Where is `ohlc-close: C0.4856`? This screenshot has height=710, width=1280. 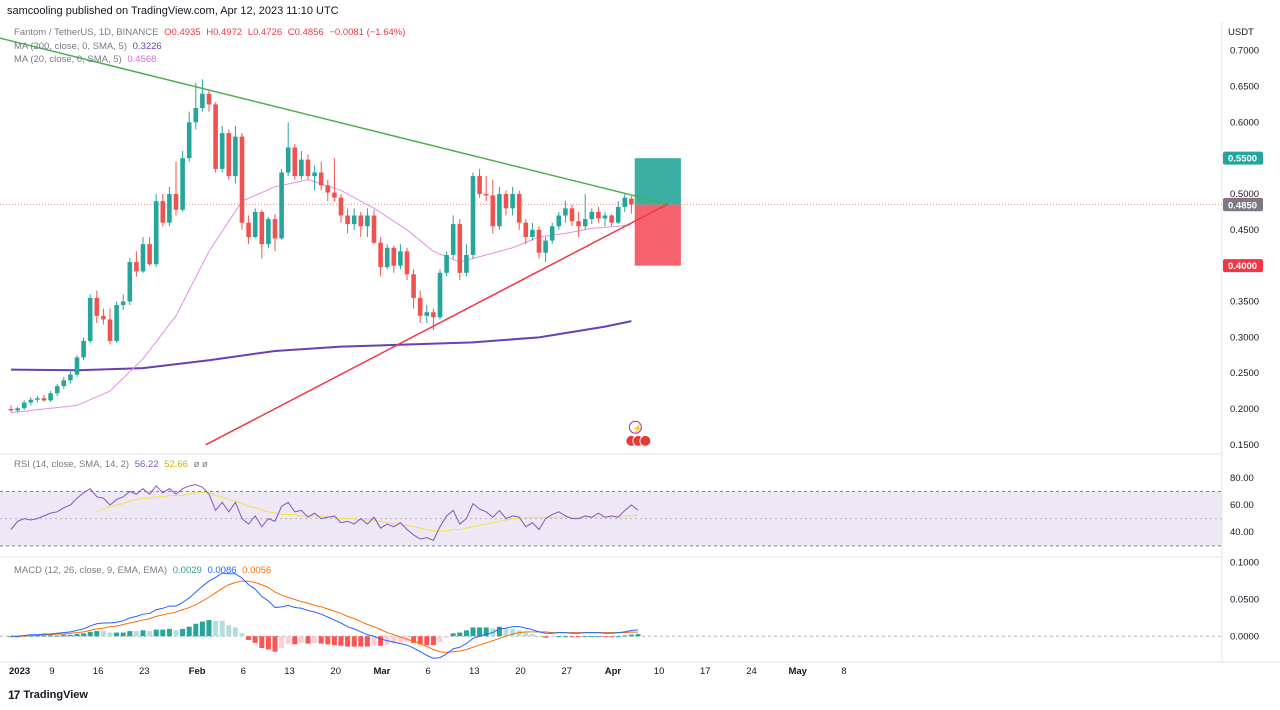
ohlc-close: C0.4856 is located at coordinates (305, 32).